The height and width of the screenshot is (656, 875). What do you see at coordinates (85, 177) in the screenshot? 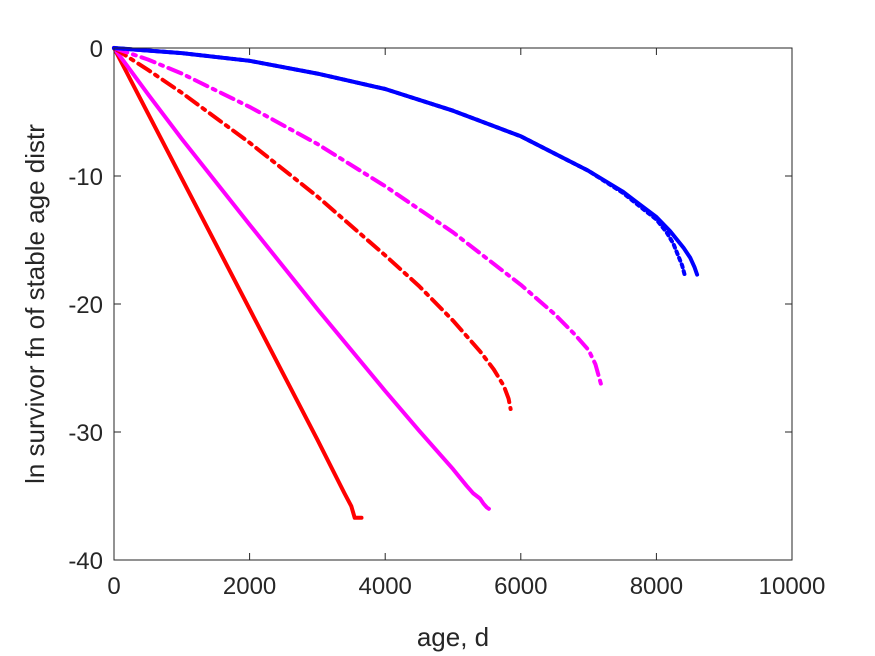
I see `y-tick-label: -10` at bounding box center [85, 177].